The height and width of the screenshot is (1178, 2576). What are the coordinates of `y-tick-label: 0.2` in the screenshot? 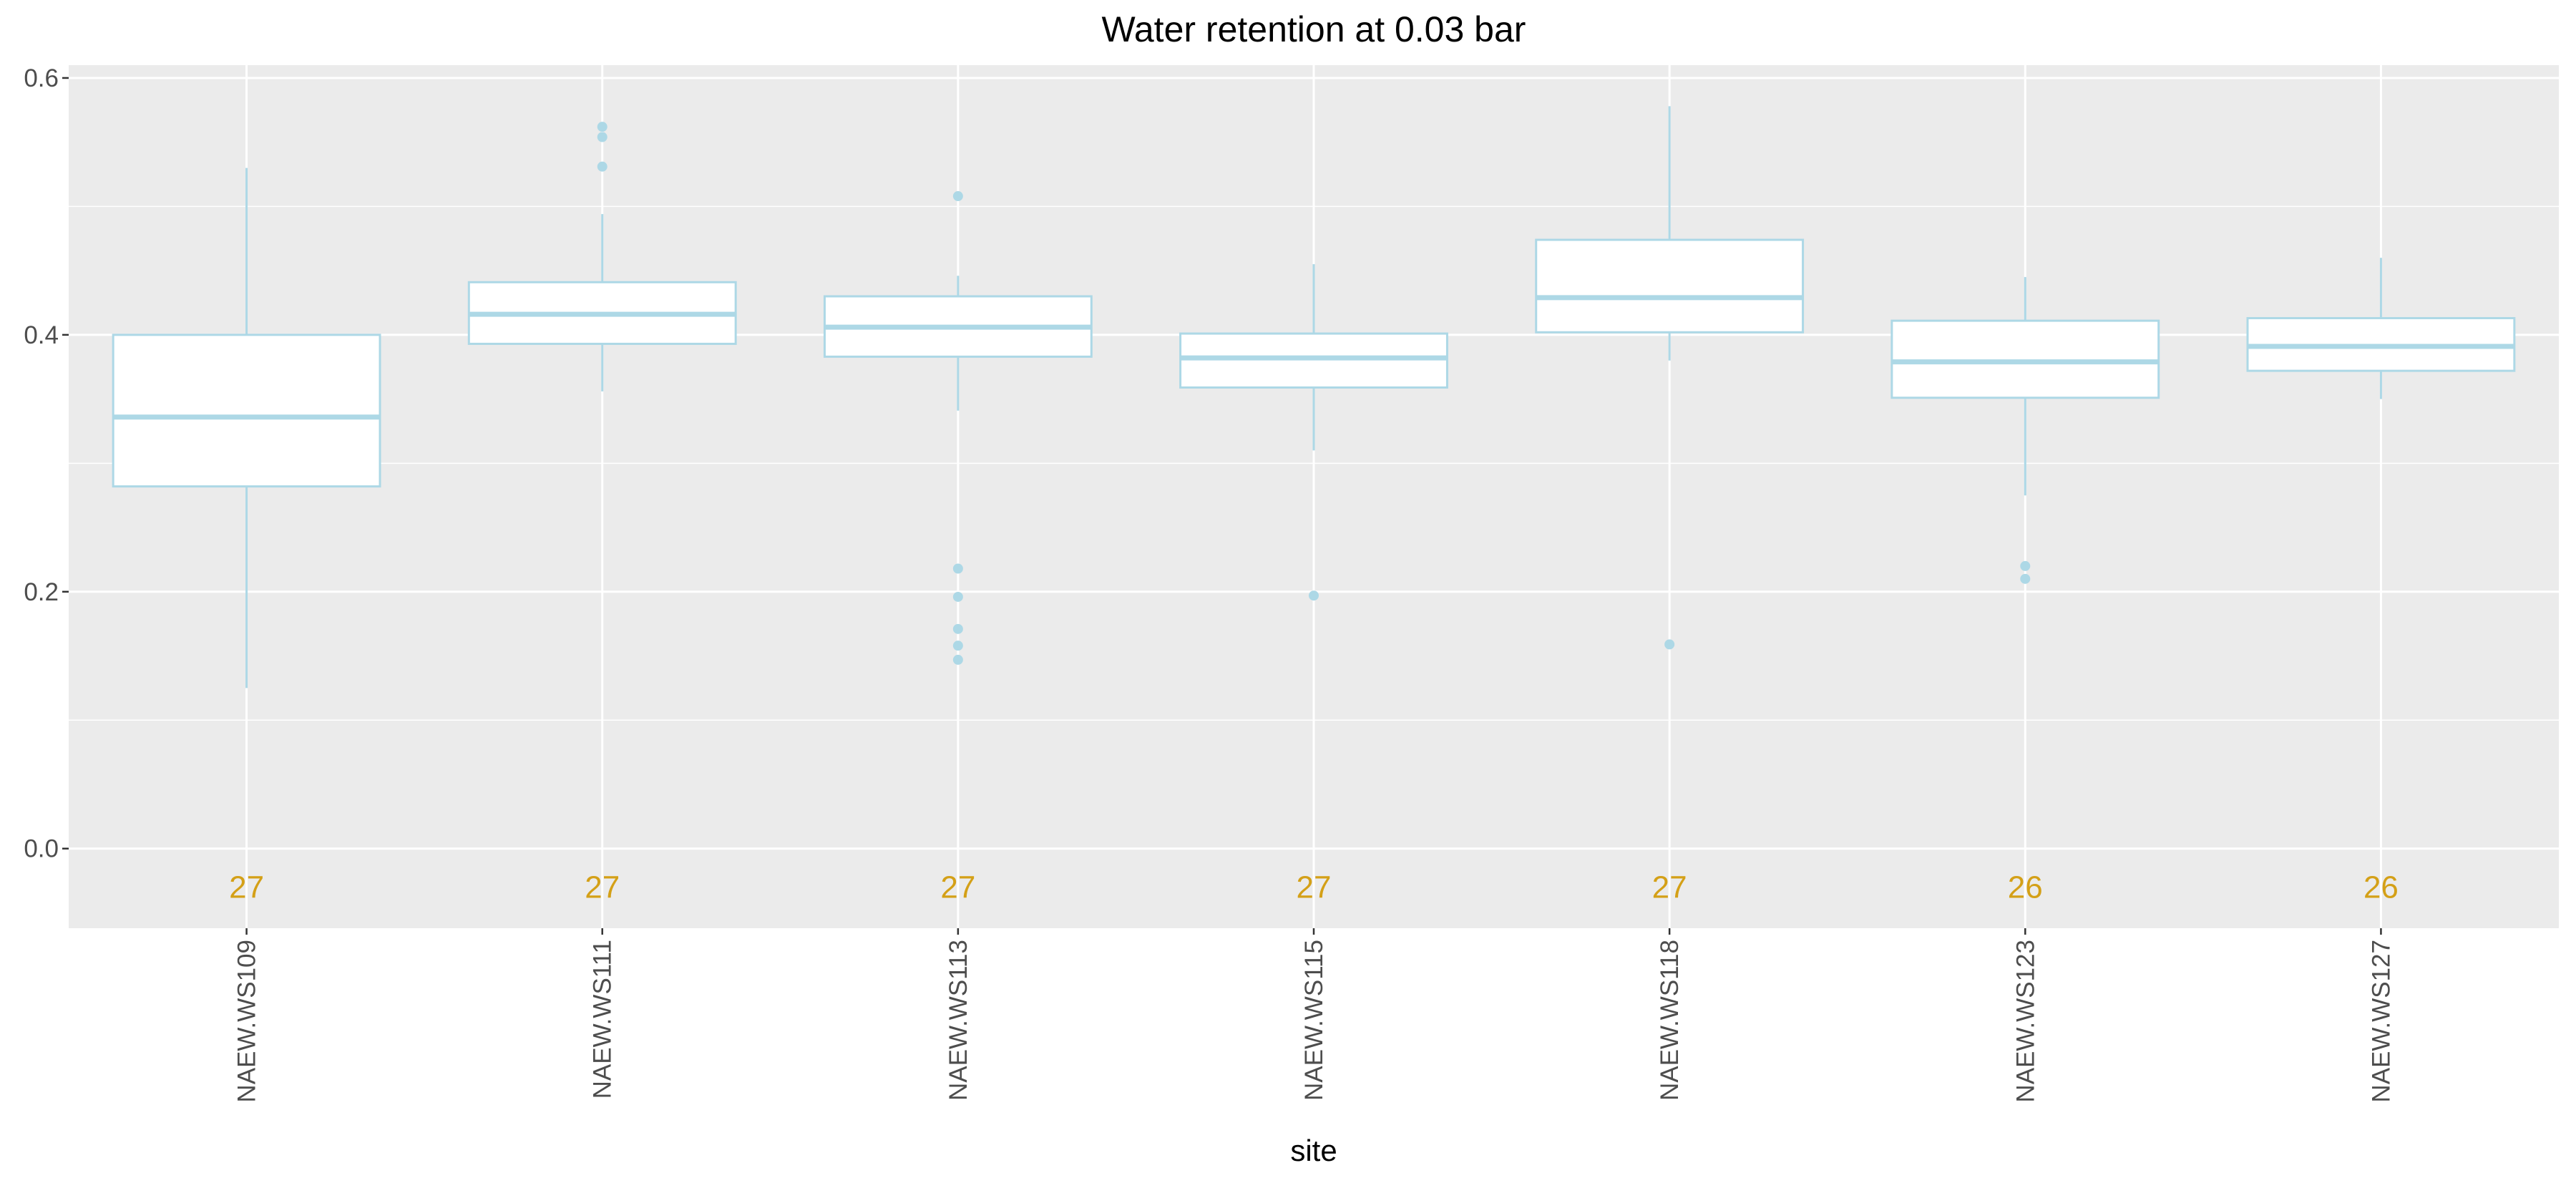 It's located at (41, 592).